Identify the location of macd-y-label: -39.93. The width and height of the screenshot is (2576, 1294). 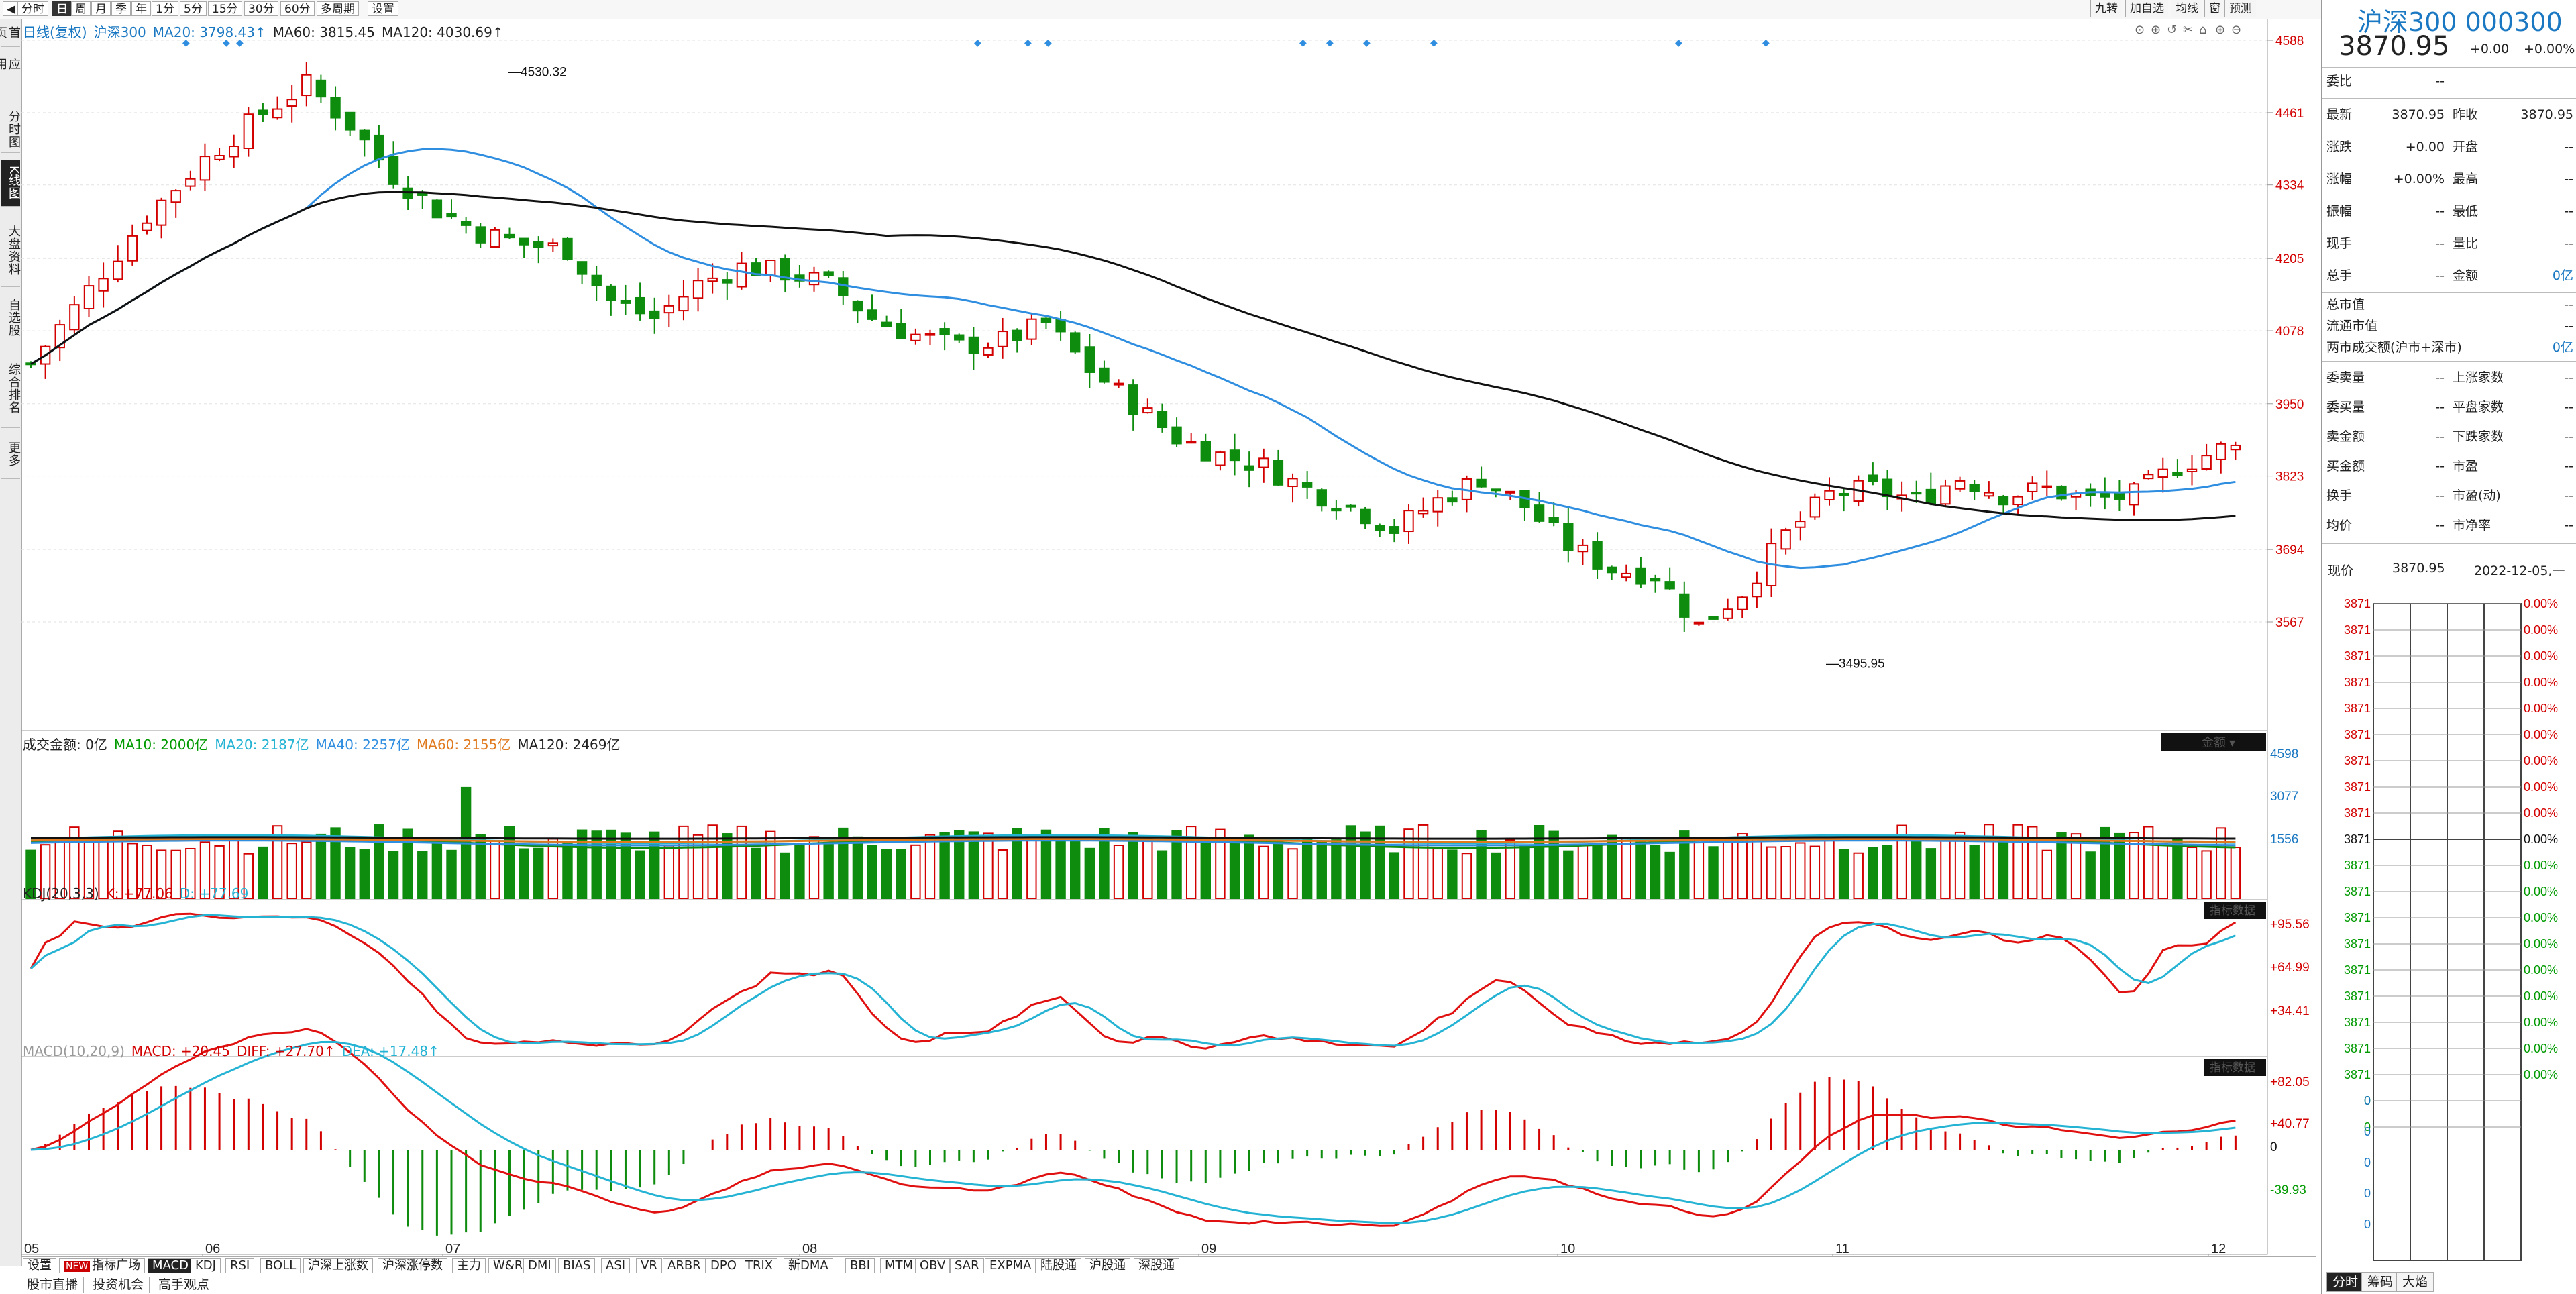
(2288, 1190).